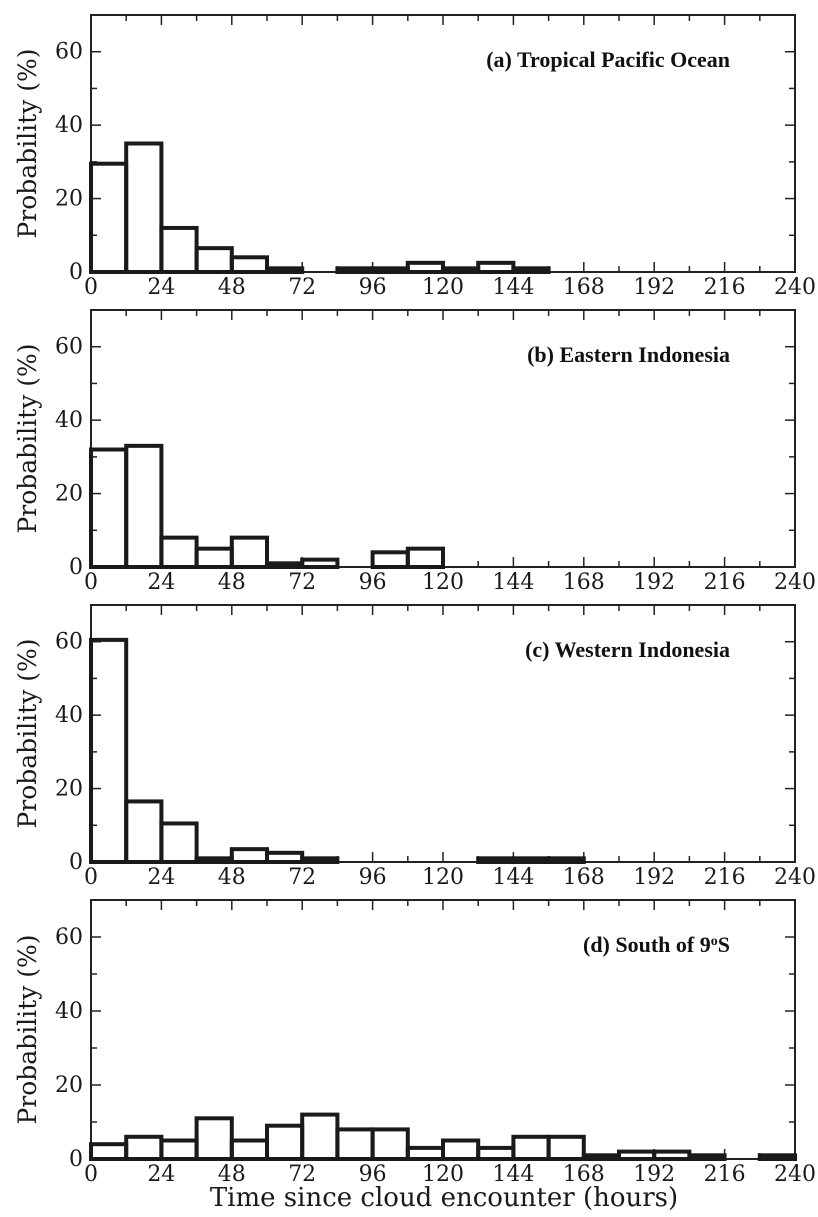  What do you see at coordinates (161, 287) in the screenshot?
I see `x-tick-label-a: 24` at bounding box center [161, 287].